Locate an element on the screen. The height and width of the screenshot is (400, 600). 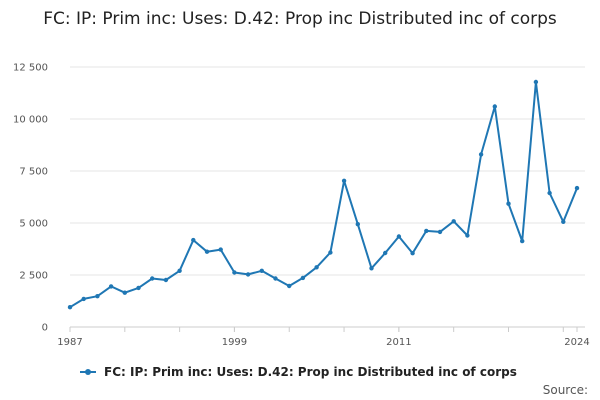
y-tick-label: 12 500 is located at coordinates (30, 68).